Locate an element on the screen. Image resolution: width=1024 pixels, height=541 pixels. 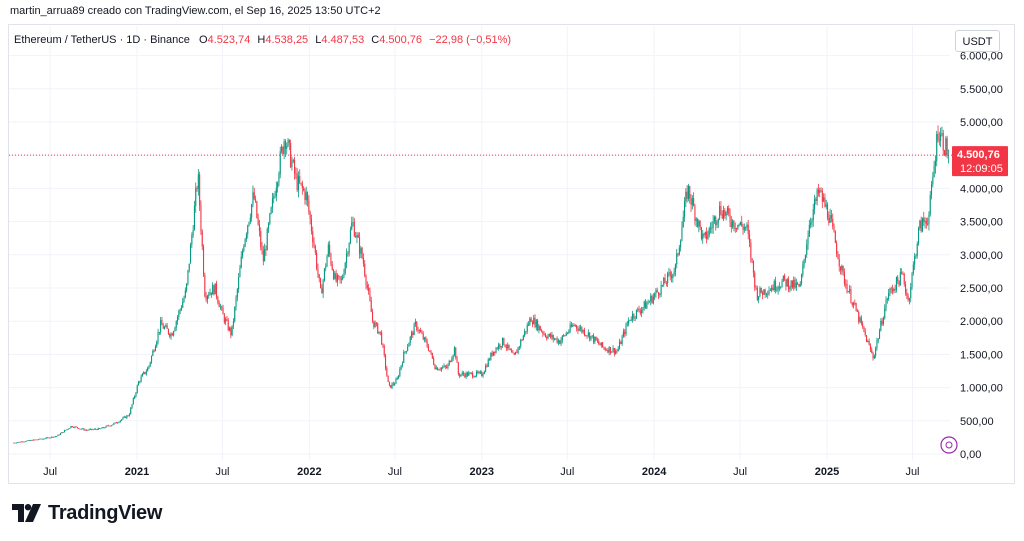
tradingview-brand: TradingView is located at coordinates (87, 513).